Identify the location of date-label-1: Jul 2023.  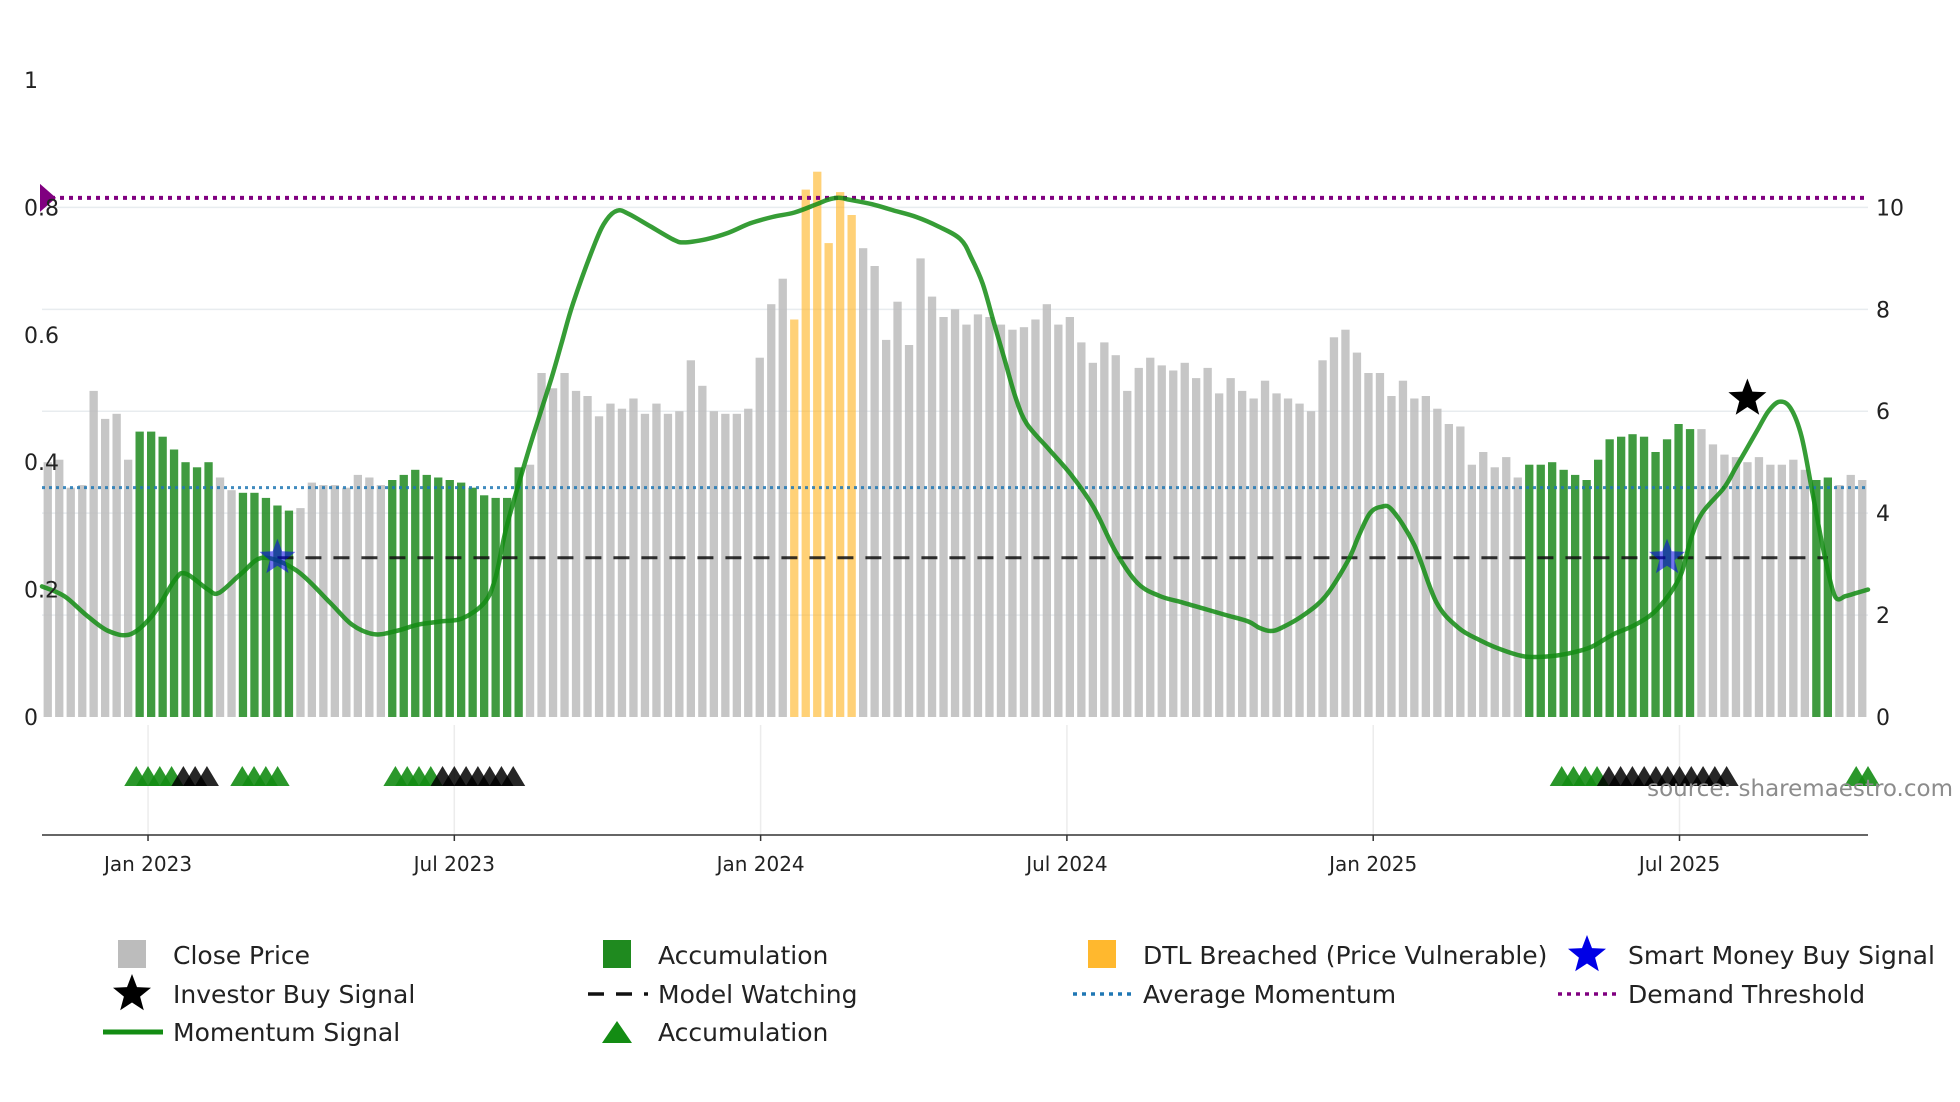
(453, 864).